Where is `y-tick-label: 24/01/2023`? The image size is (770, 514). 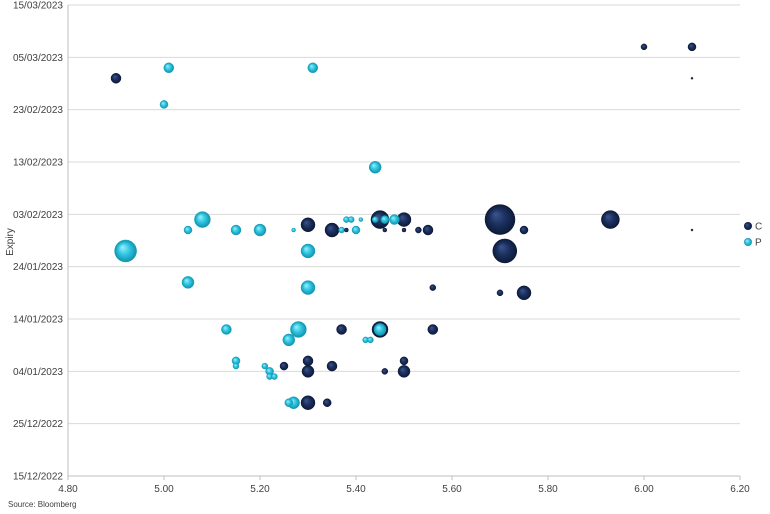
y-tick-label: 24/01/2023 is located at coordinates (38, 267).